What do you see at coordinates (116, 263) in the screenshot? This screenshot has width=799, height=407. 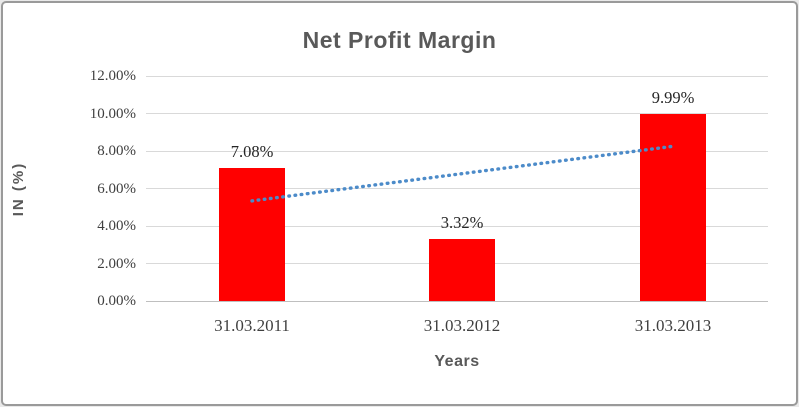 I see `y-tick-label: 2.00%` at bounding box center [116, 263].